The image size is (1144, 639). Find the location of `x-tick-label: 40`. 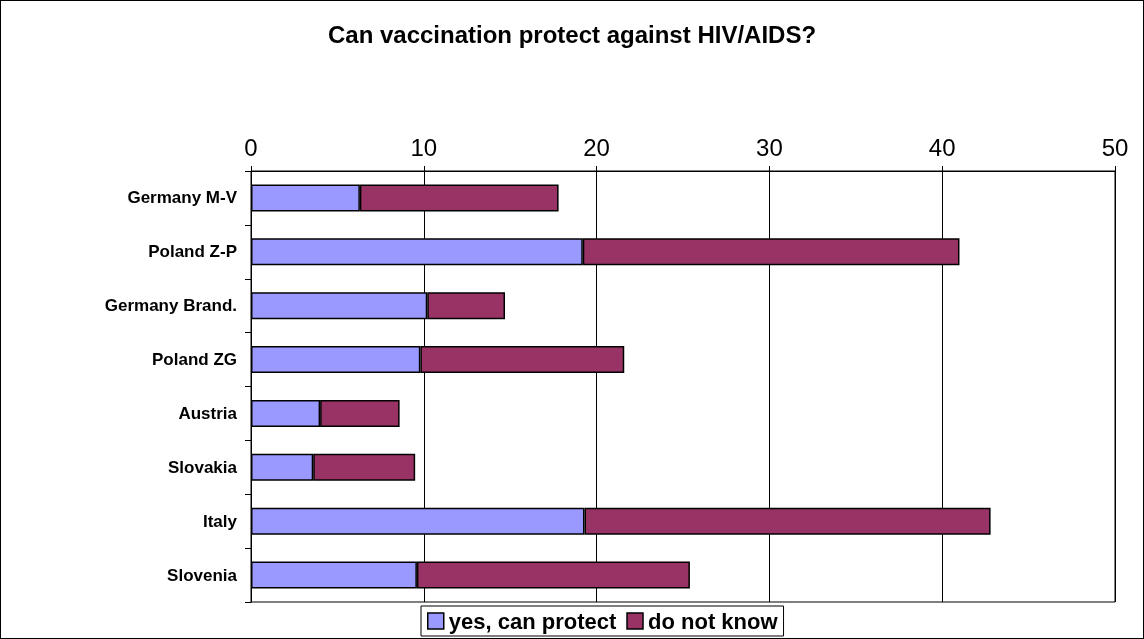

x-tick-label: 40 is located at coordinates (942, 147).